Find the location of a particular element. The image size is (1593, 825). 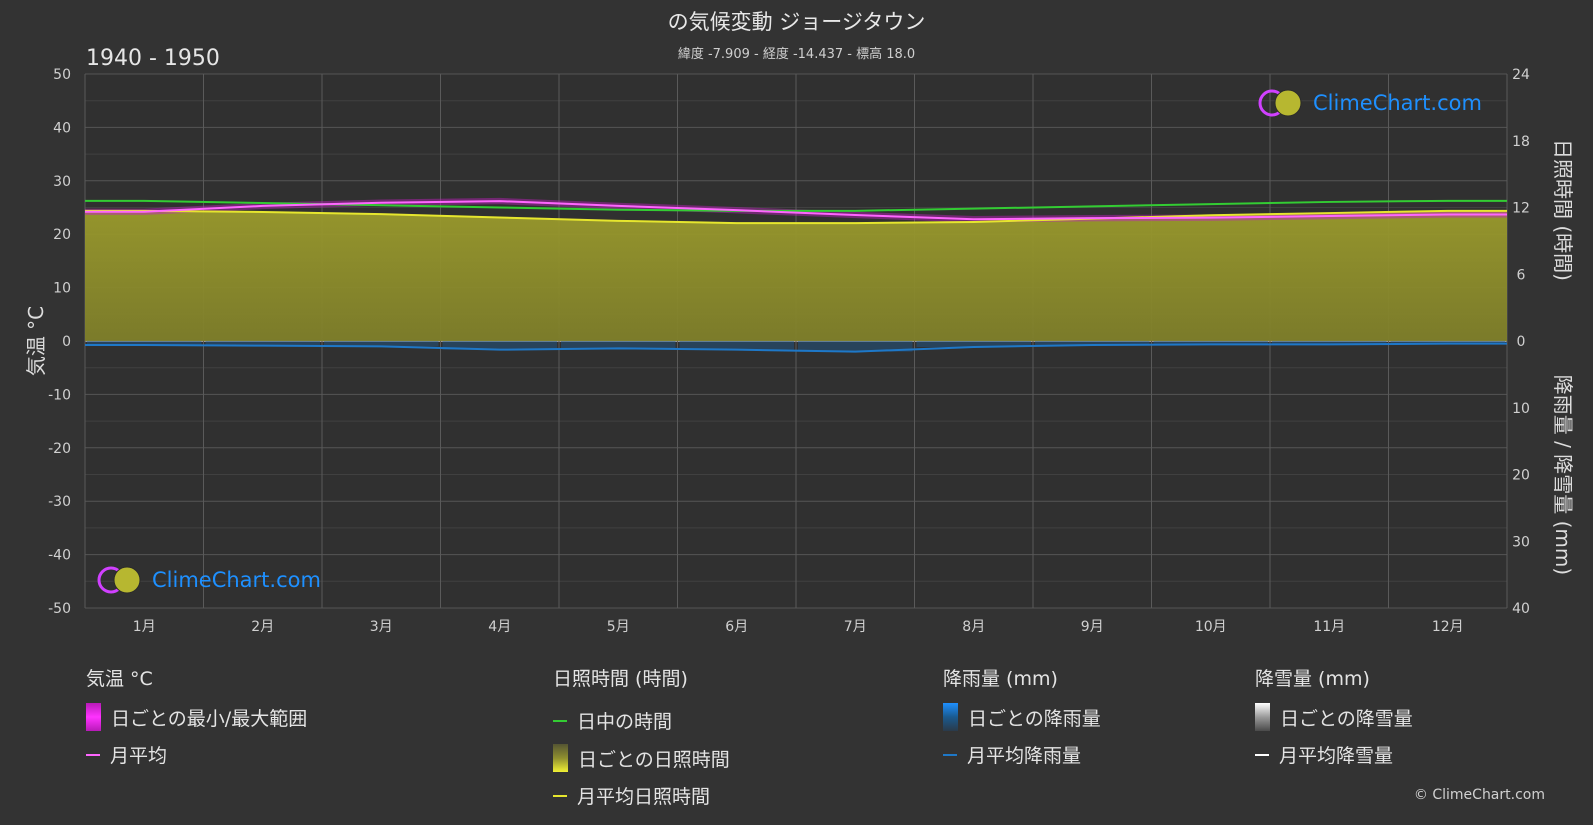

left-tick-label: 50 is located at coordinates (62, 75).